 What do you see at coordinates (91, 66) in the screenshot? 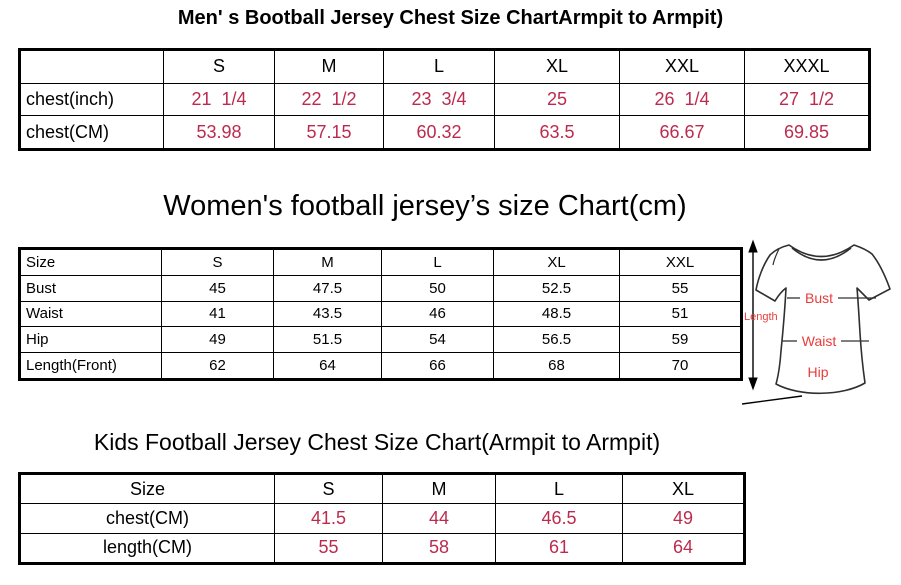
I see `corner-cell` at bounding box center [91, 66].